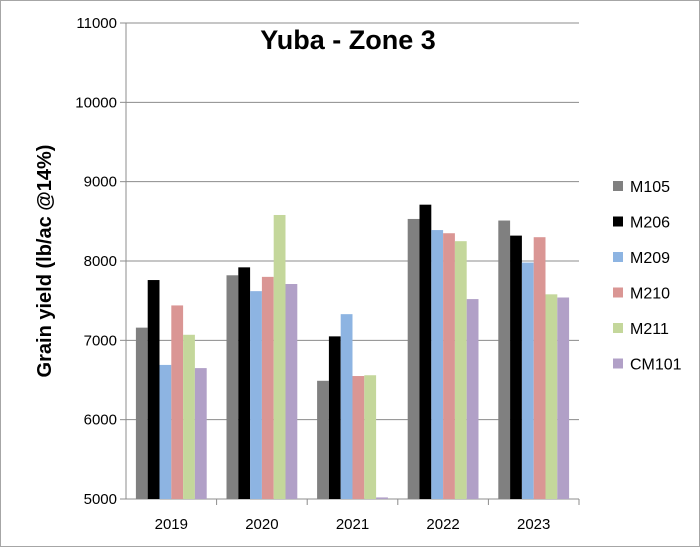  Describe the element at coordinates (460, 370) in the screenshot. I see `bar-m211-2022` at that location.